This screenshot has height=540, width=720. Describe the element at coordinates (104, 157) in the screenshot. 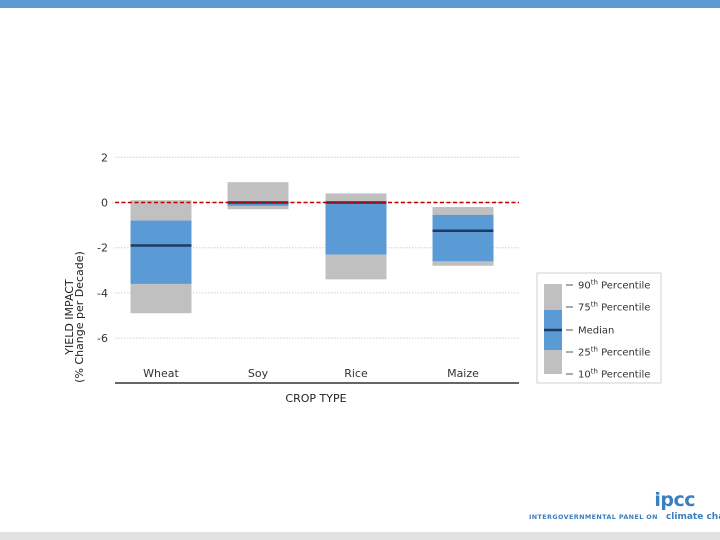

I see `y-tick-label: 2` at that location.